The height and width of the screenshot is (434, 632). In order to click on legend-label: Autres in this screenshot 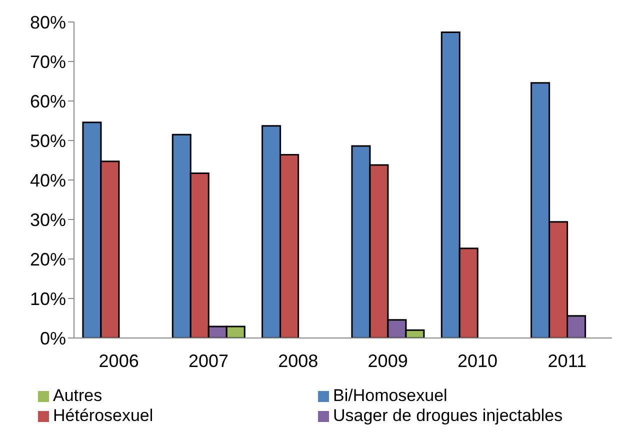, I will do `click(78, 396)`.